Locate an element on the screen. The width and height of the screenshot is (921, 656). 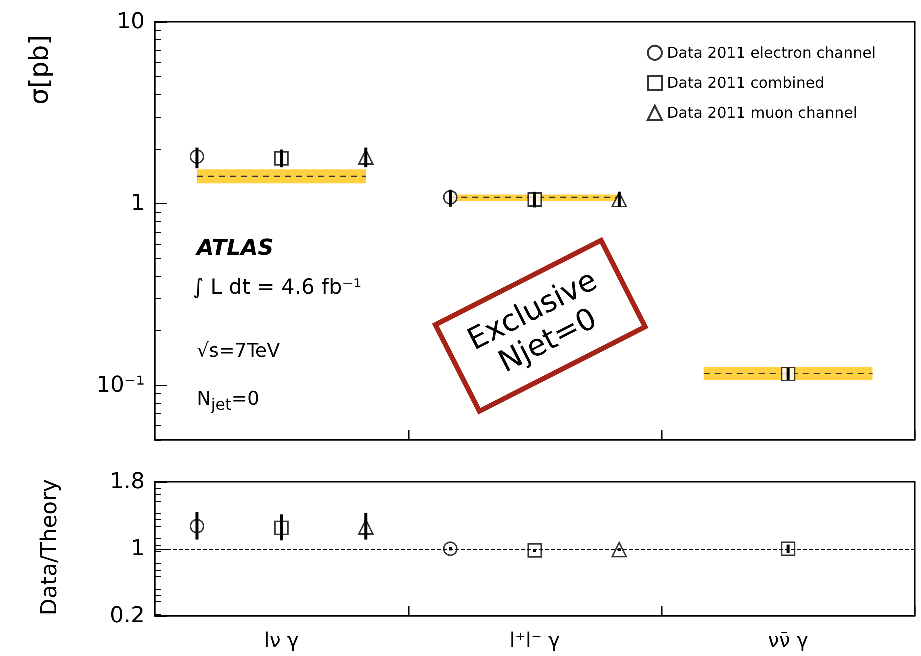
annotation: ATLAS is located at coordinates (235, 248).